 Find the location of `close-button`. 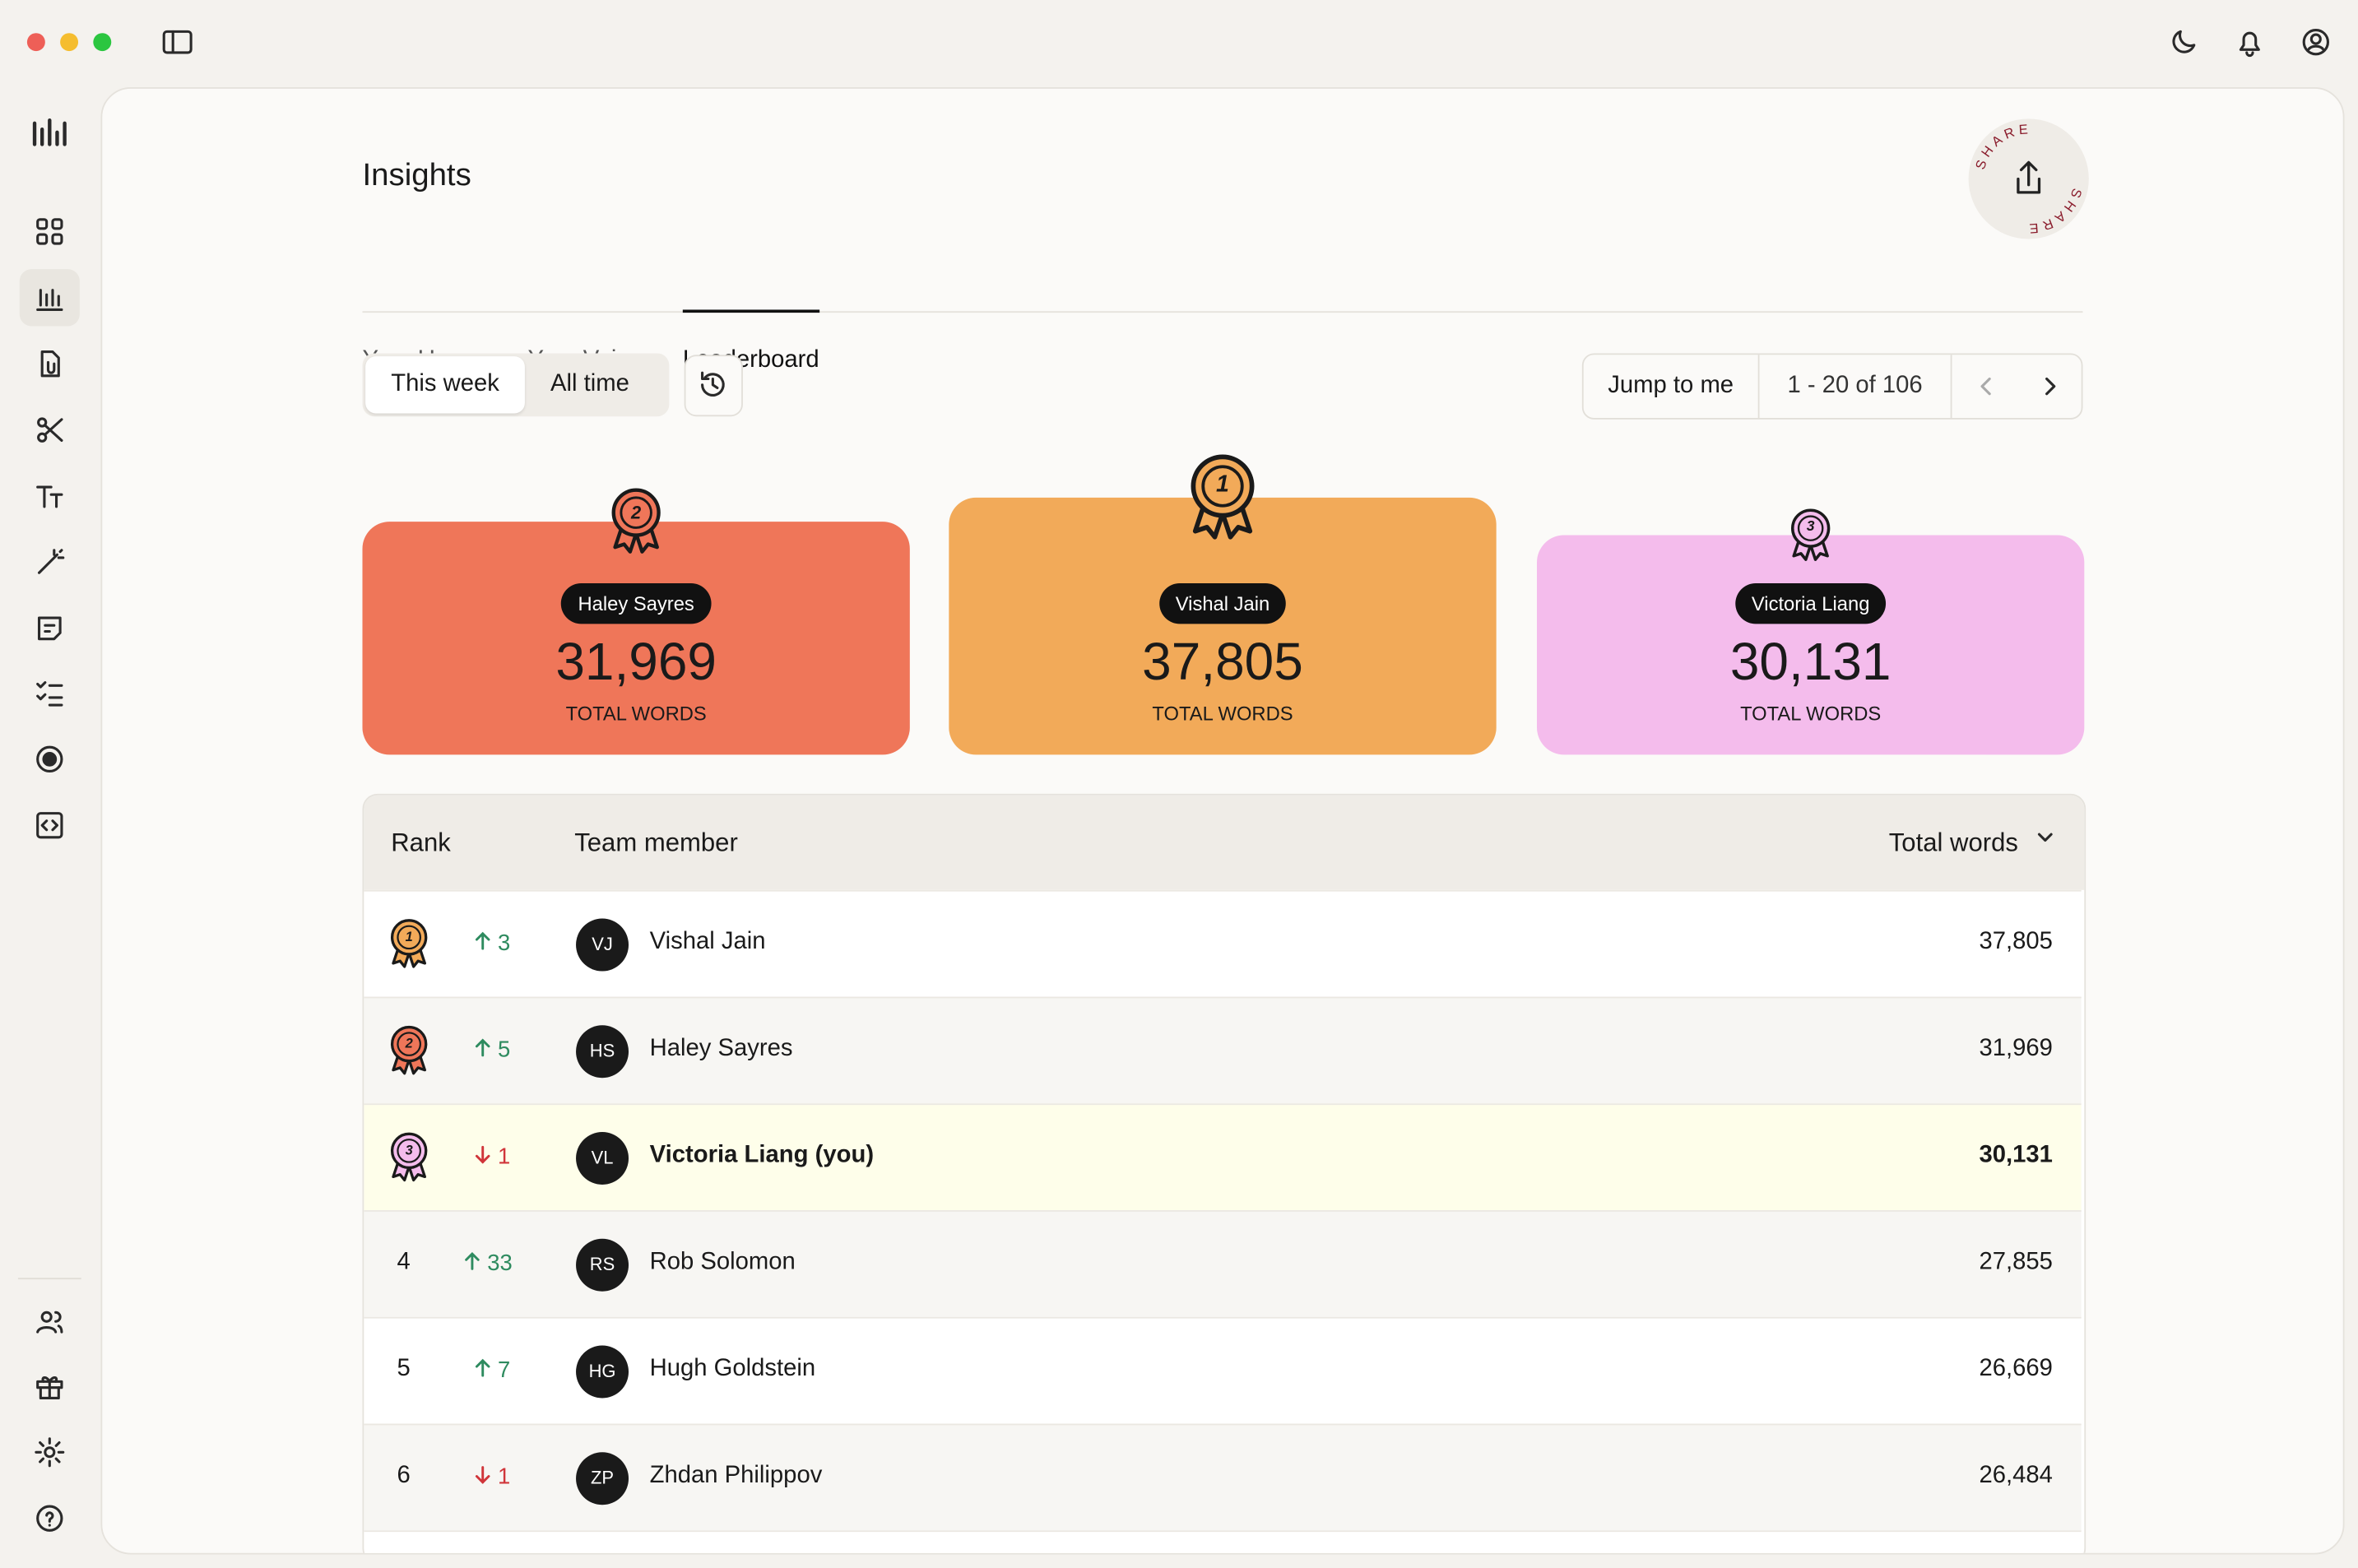

close-button is located at coordinates (35, 42).